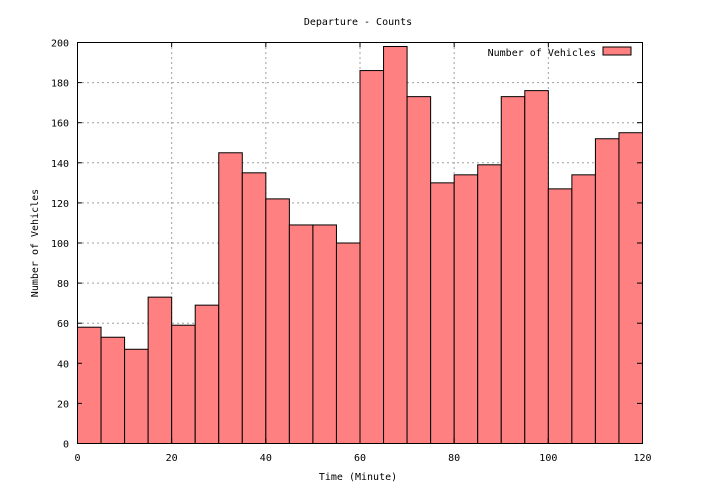 The height and width of the screenshot is (493, 713). Describe the element at coordinates (542, 53) in the screenshot. I see `legend-label: Number of Vehicles` at that location.